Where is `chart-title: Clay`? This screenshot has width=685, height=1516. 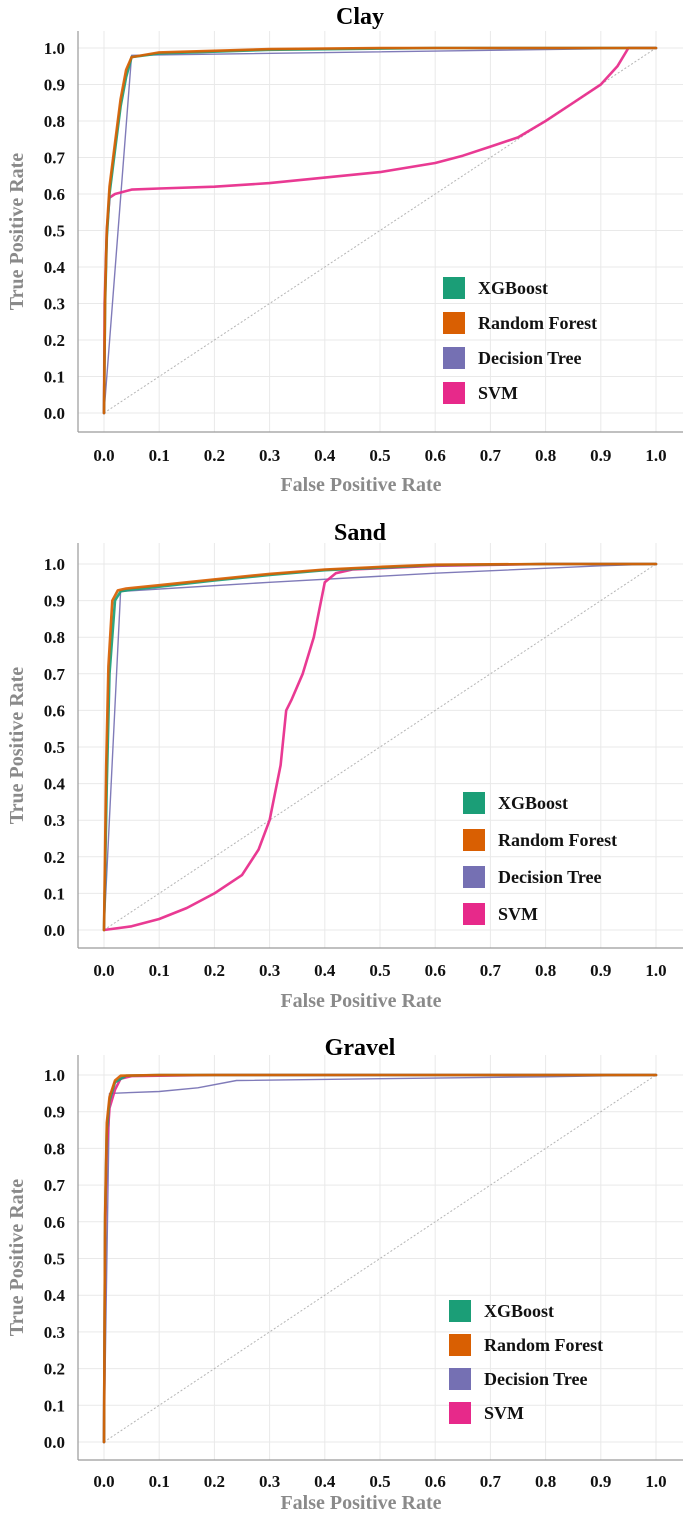 chart-title: Clay is located at coordinates (360, 17).